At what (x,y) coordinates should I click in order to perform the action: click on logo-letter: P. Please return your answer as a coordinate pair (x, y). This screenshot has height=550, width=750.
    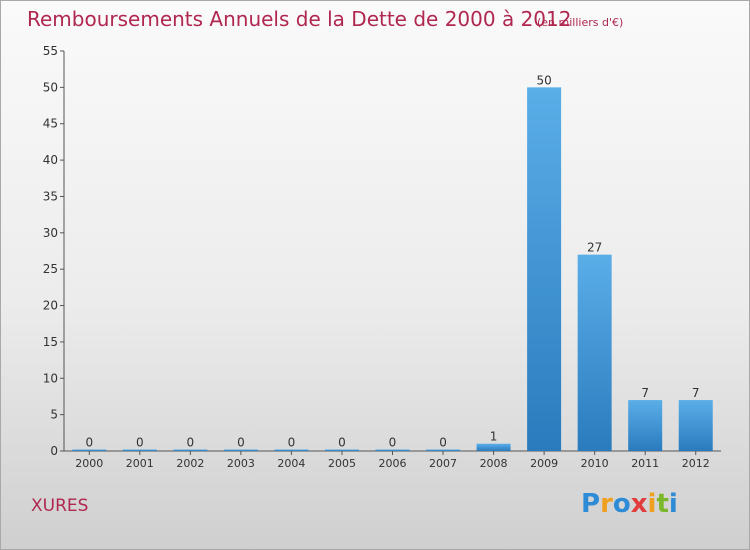
    Looking at the image, I should click on (591, 504).